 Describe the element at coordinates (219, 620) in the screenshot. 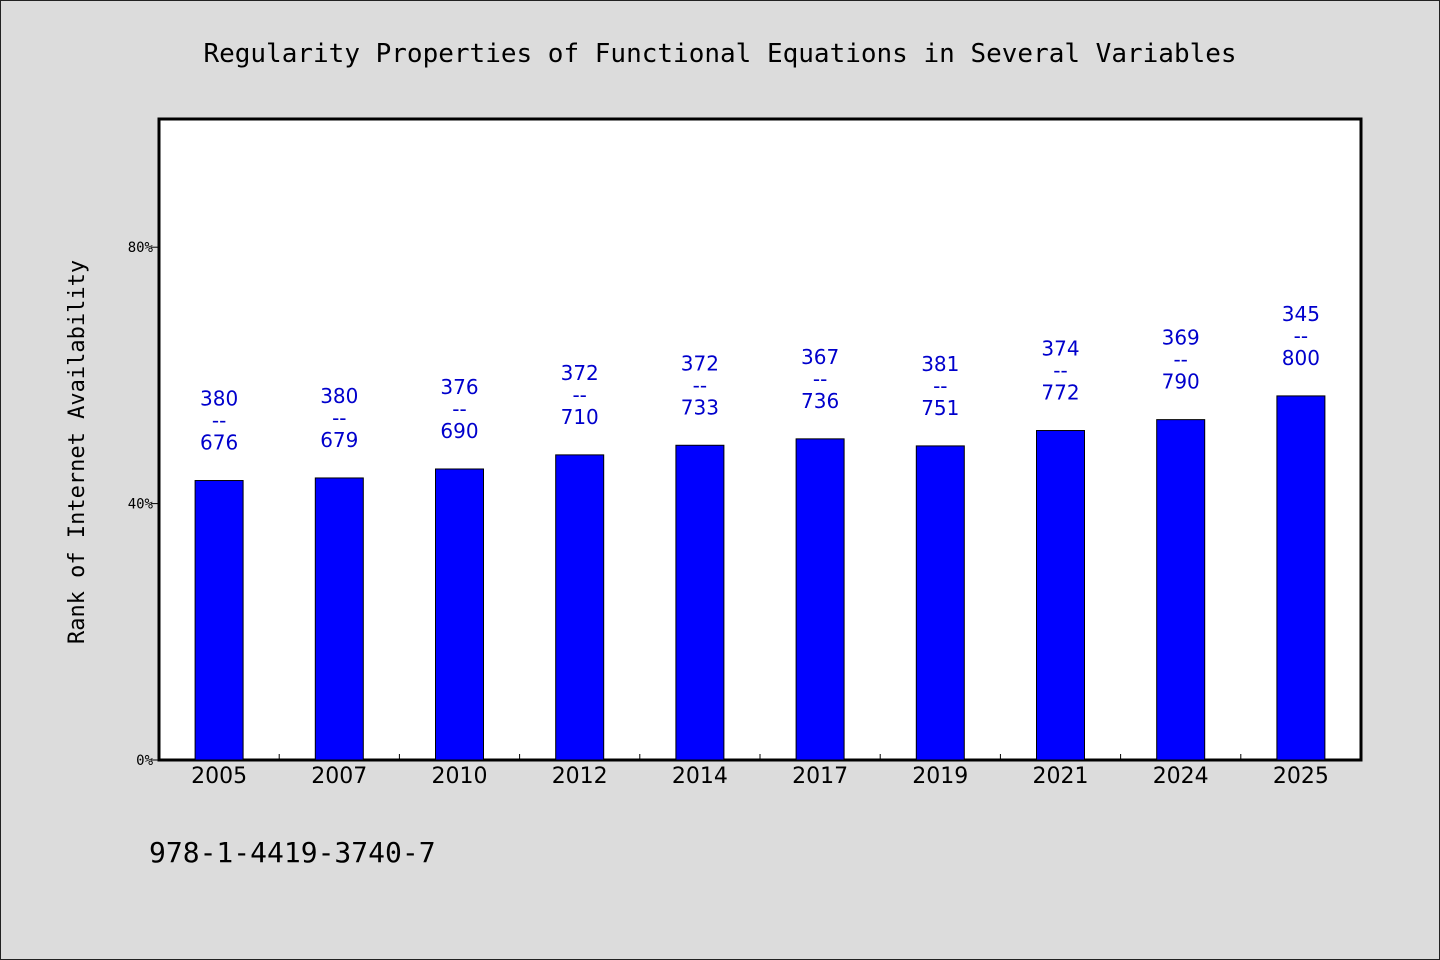

I see `bar-2005` at that location.